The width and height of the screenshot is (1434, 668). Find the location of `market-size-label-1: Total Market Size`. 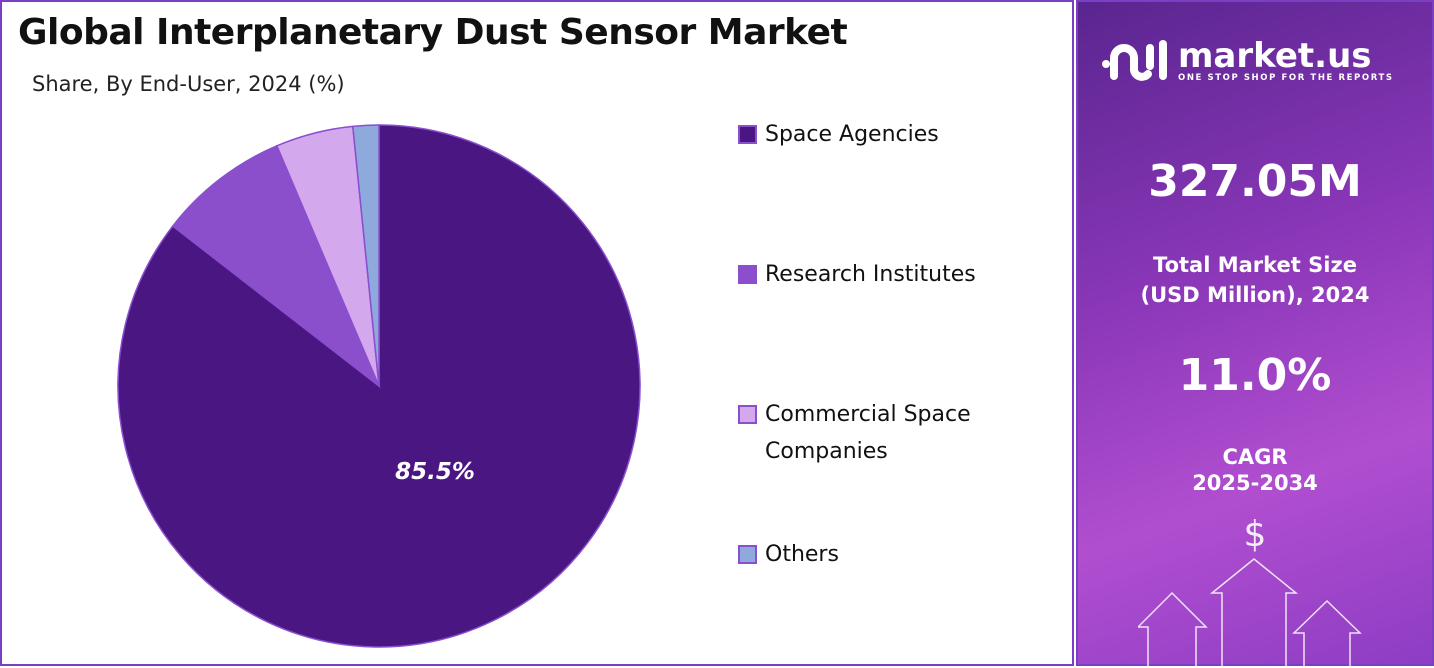

market-size-label-1: Total Market Size is located at coordinates (1255, 265).